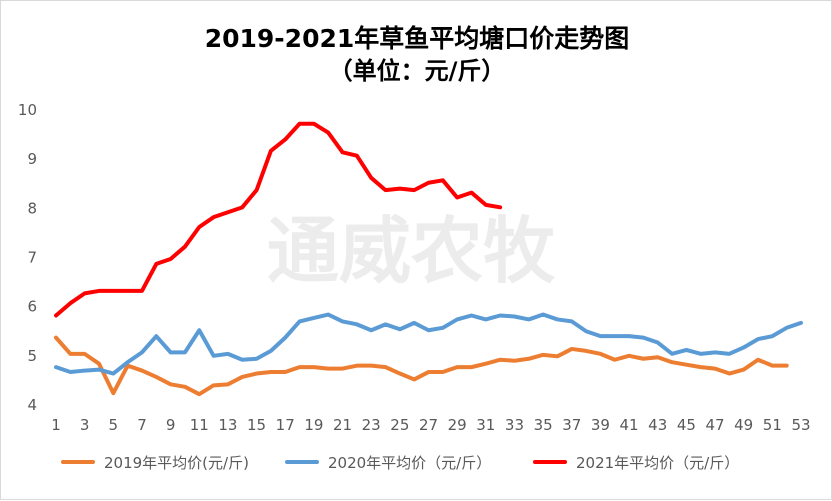 The height and width of the screenshot is (501, 832). What do you see at coordinates (256, 425) in the screenshot?
I see `x-tick-label: 15` at bounding box center [256, 425].